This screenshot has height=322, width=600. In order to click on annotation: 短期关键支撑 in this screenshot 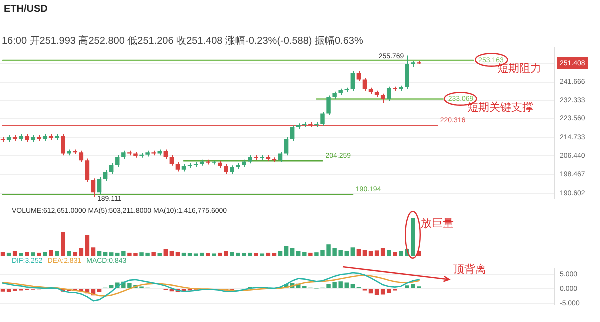, I will do `click(500, 108)`.